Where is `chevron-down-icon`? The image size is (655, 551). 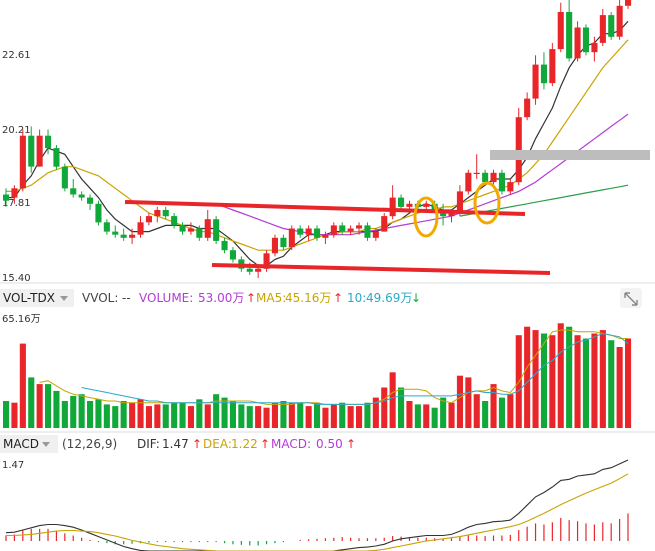 chevron-down-icon is located at coordinates (46, 444).